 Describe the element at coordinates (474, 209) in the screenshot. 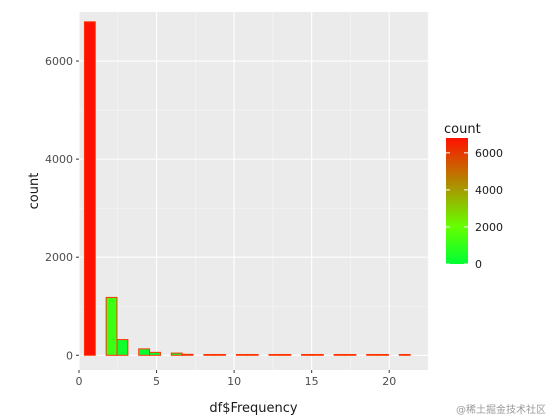

I see `legend-breaks: 0 2000 4000 6000` at that location.